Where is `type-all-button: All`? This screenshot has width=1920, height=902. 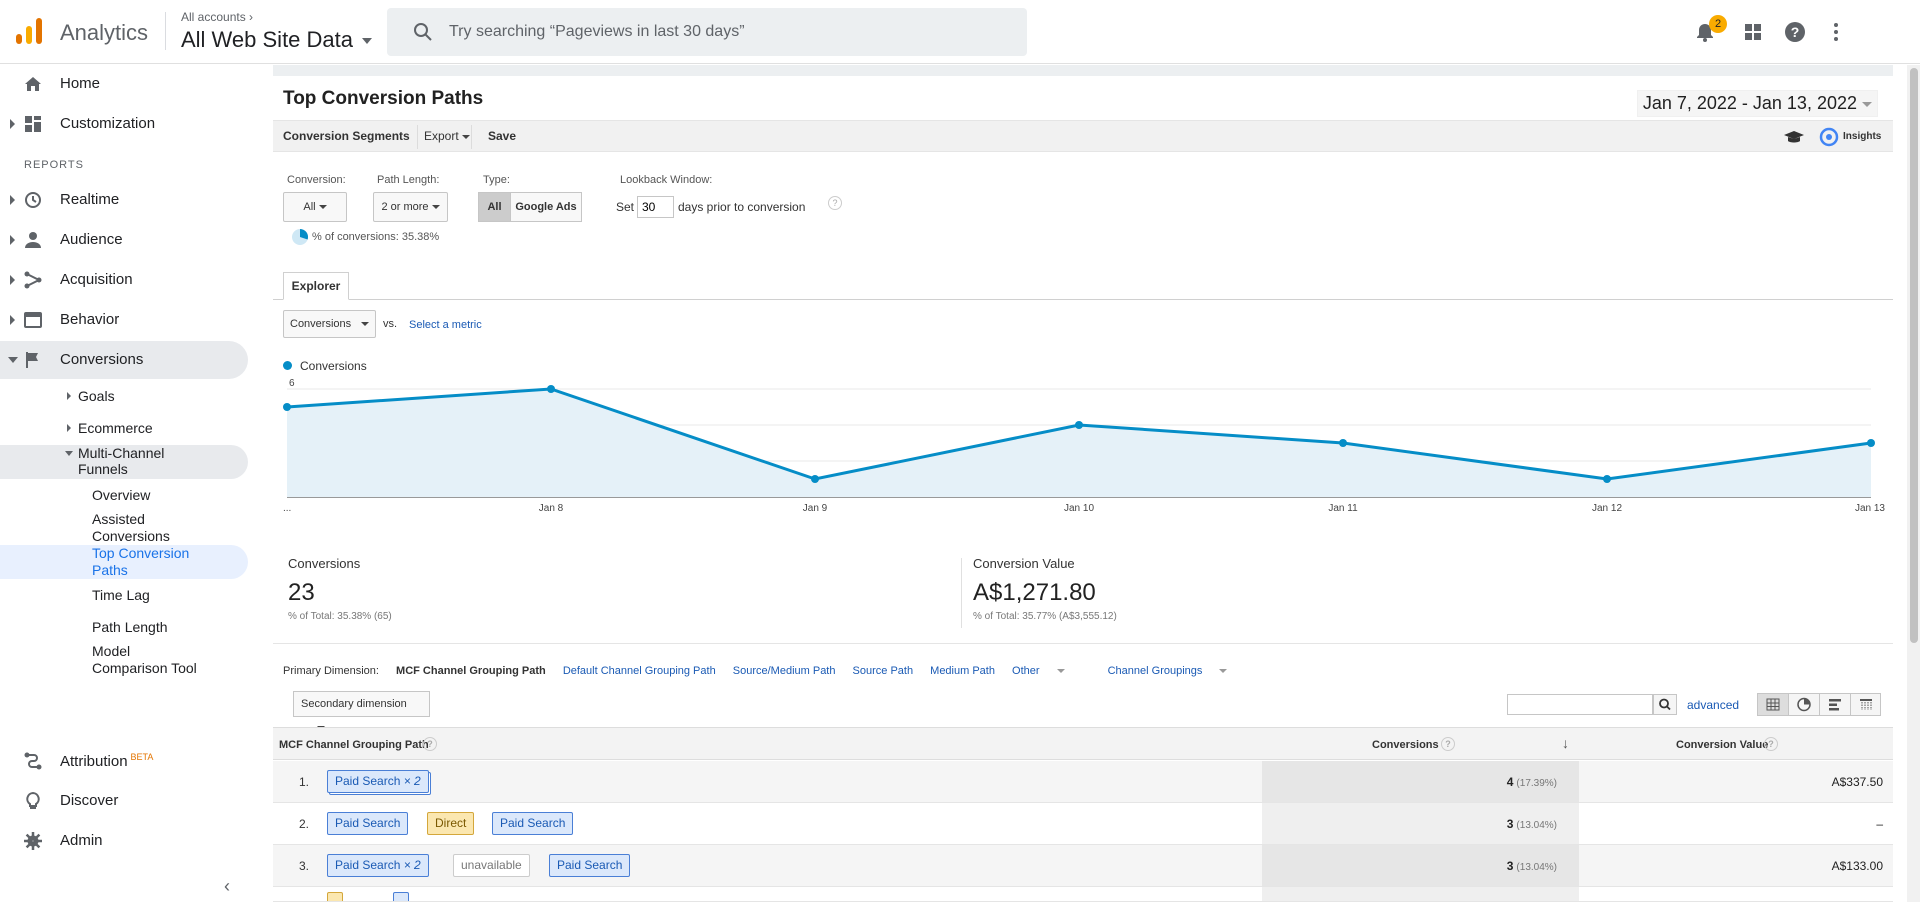 type-all-button: All is located at coordinates (494, 207).